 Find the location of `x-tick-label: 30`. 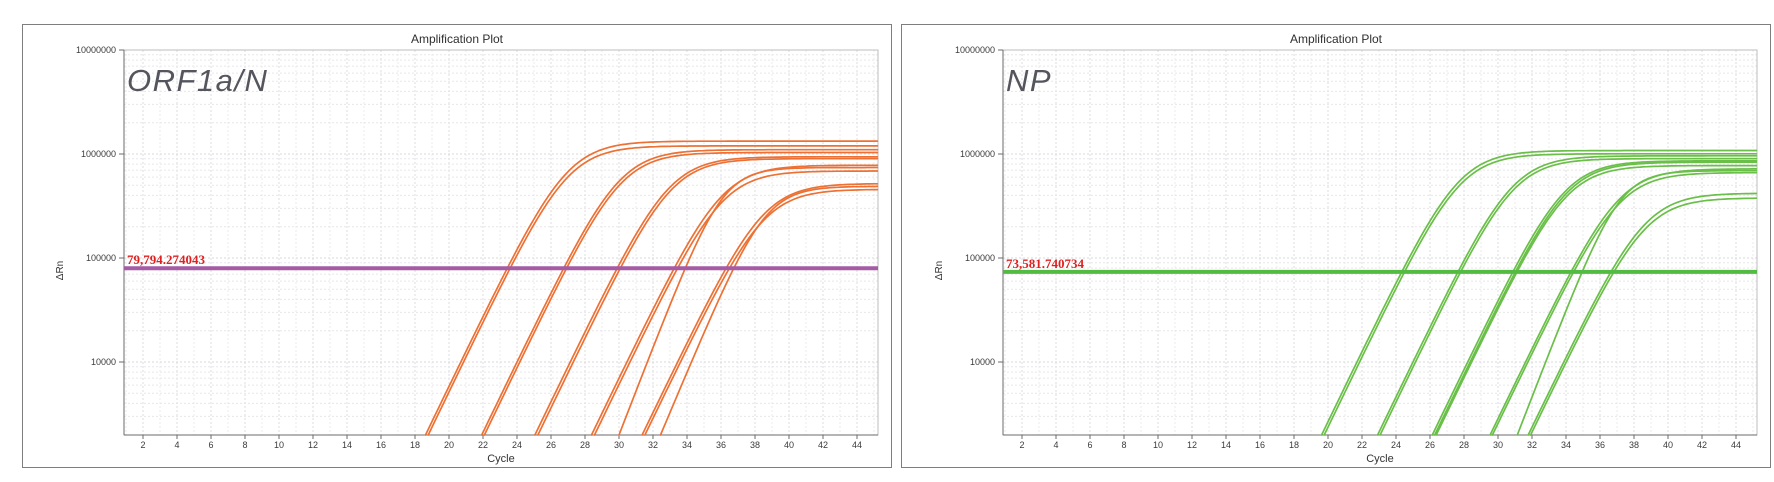

x-tick-label: 30 is located at coordinates (1498, 445).